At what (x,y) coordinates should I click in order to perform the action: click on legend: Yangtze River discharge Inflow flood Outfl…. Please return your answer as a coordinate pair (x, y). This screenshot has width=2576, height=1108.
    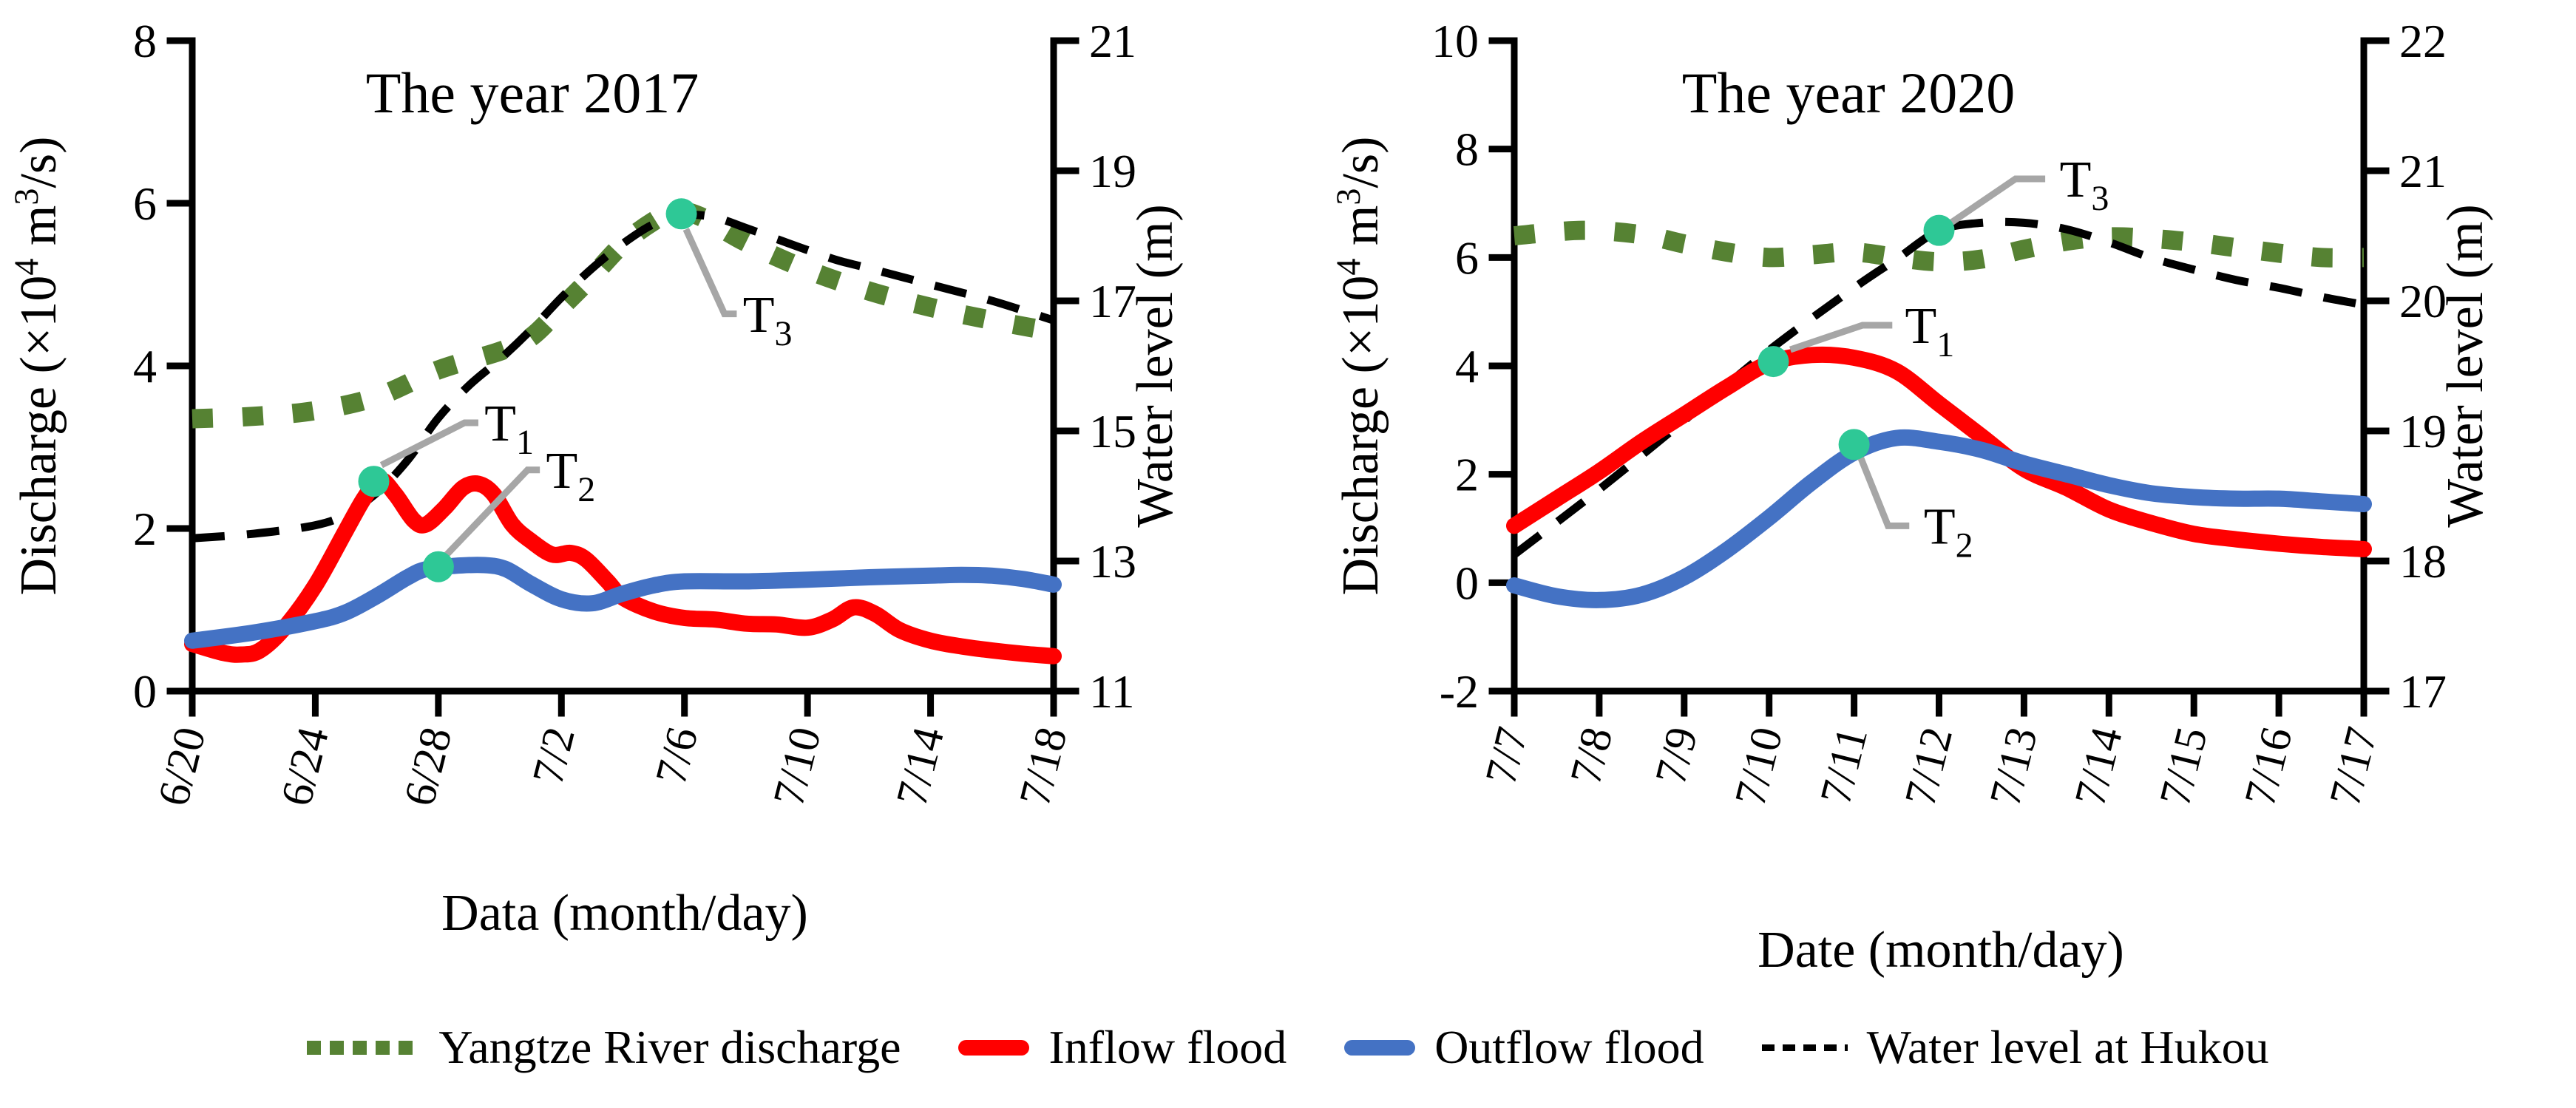
    Looking at the image, I should click on (1288, 1047).